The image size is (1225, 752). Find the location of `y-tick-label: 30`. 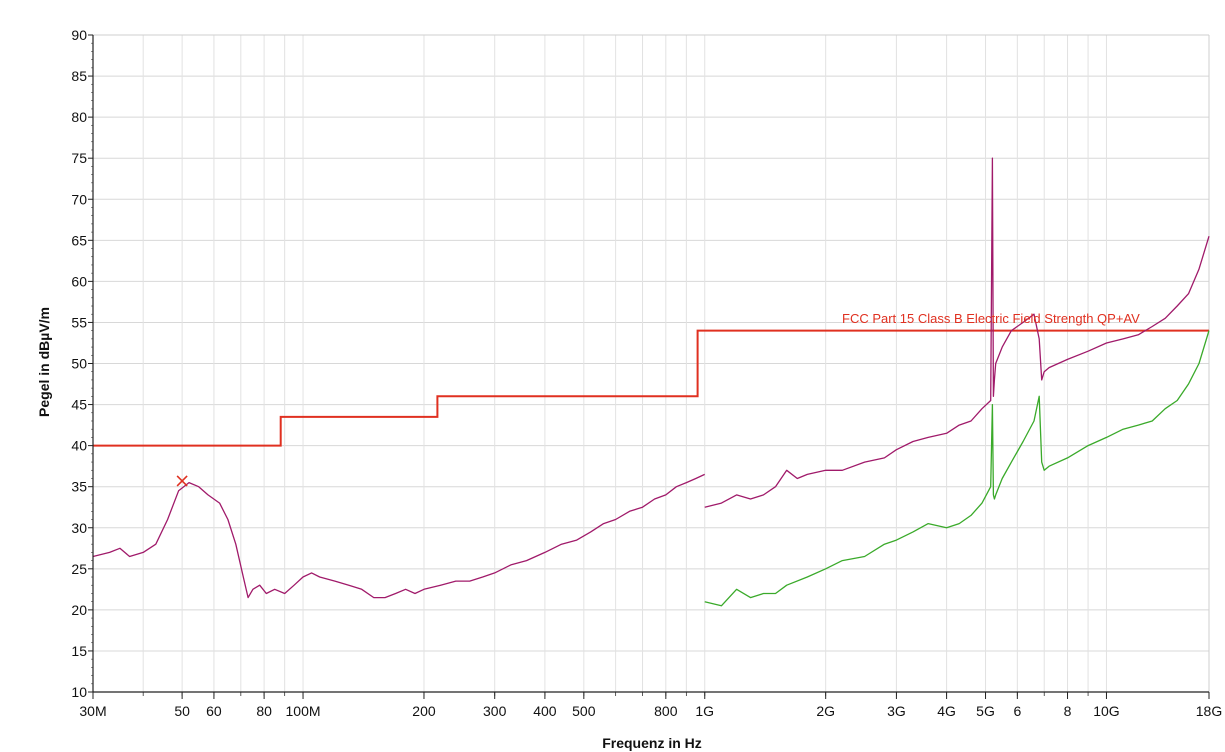

y-tick-label: 30 is located at coordinates (79, 528).